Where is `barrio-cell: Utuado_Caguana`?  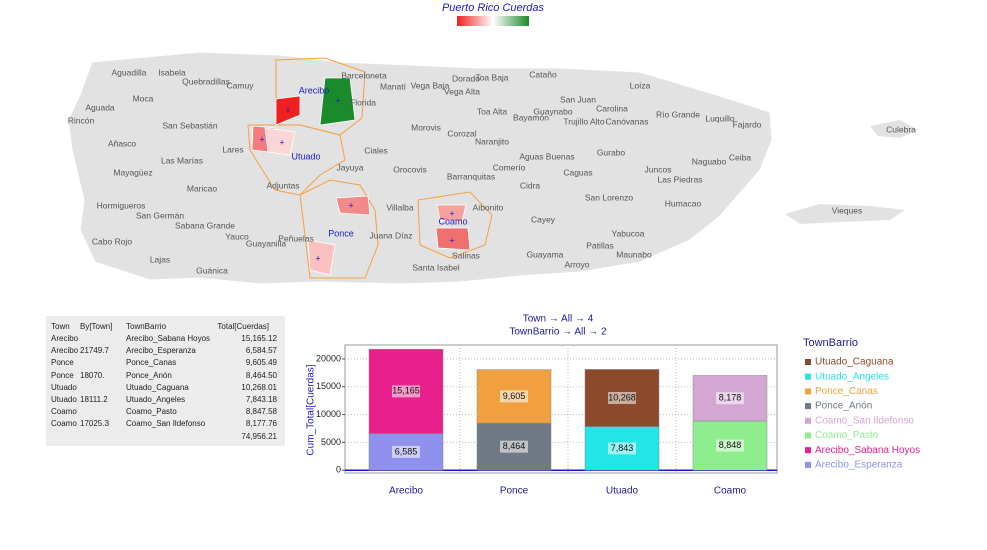
barrio-cell: Utuado_Caguana is located at coordinates (157, 387).